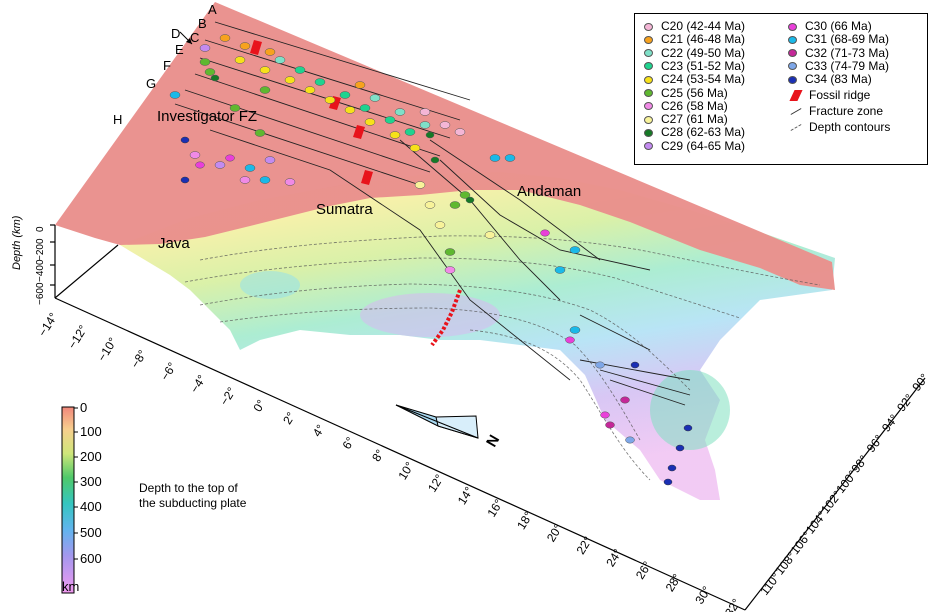 The image size is (933, 612). I want to click on lat-tick-label: 4°, so click(319, 430).